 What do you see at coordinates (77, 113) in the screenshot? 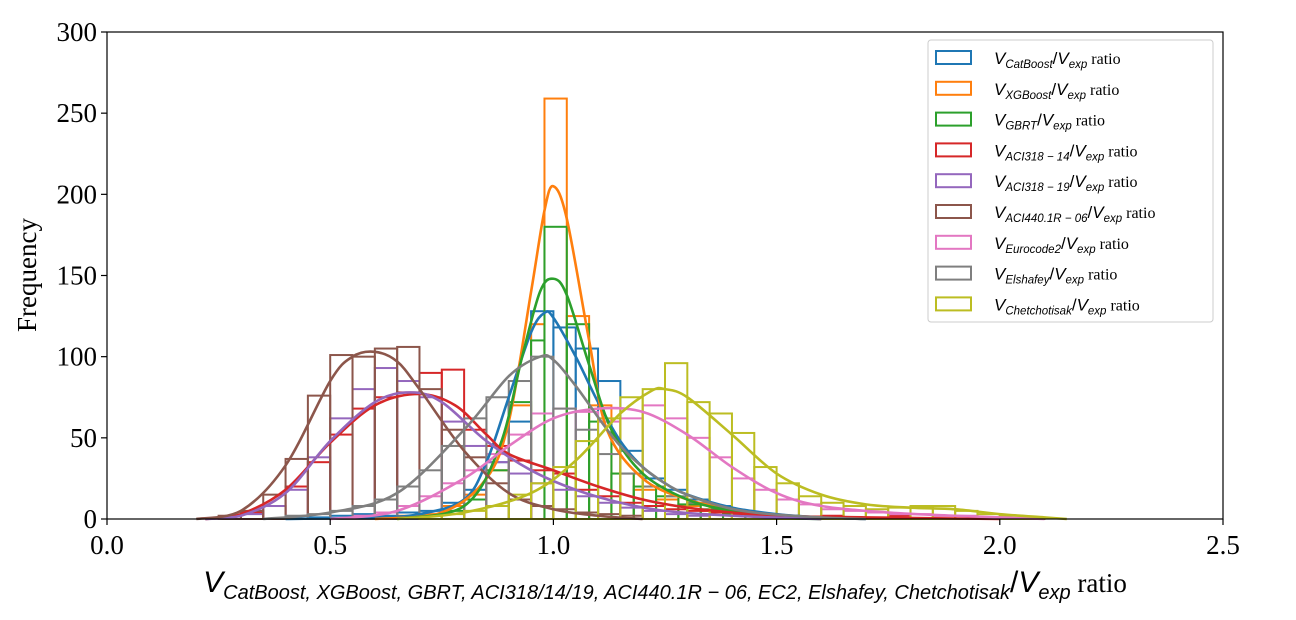
I see `y-tick-label: 250` at bounding box center [77, 113].